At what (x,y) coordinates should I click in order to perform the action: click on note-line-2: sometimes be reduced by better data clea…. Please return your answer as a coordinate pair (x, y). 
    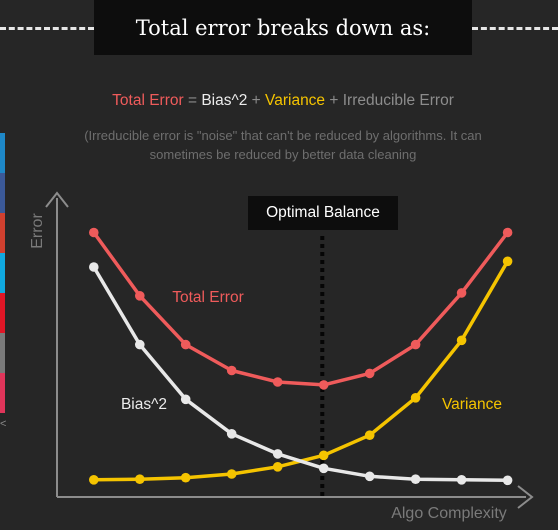
    Looking at the image, I should click on (283, 154).